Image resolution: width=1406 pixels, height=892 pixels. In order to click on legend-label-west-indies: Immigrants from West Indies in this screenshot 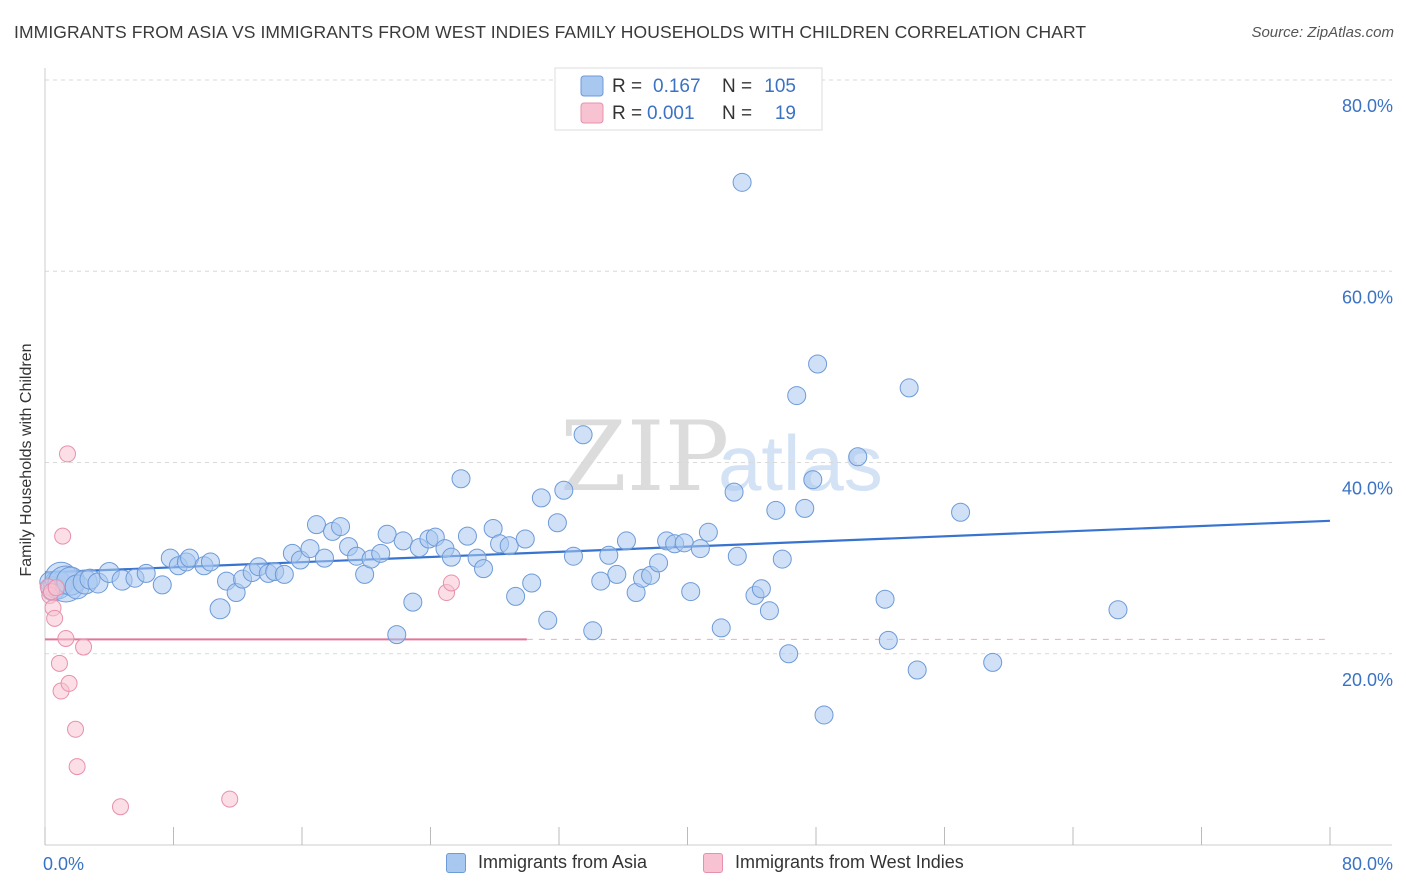, I will do `click(849, 862)`.